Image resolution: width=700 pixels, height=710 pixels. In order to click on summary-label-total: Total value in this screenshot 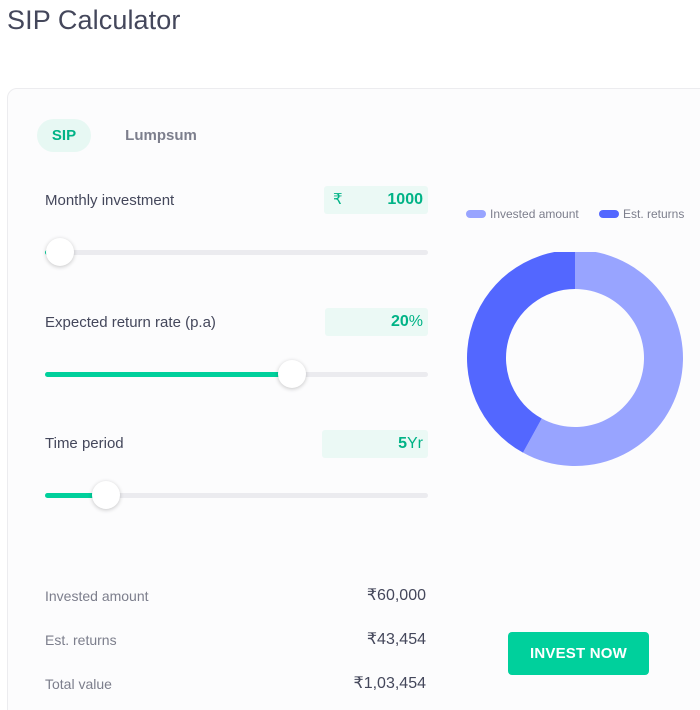, I will do `click(78, 684)`.